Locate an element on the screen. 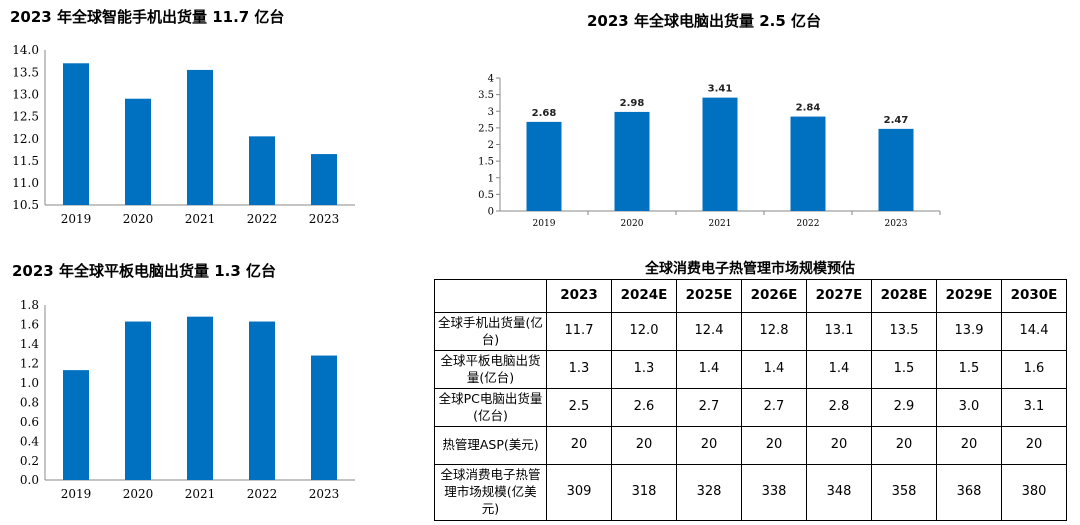  y-tick-label: 2.5 is located at coordinates (486, 128).